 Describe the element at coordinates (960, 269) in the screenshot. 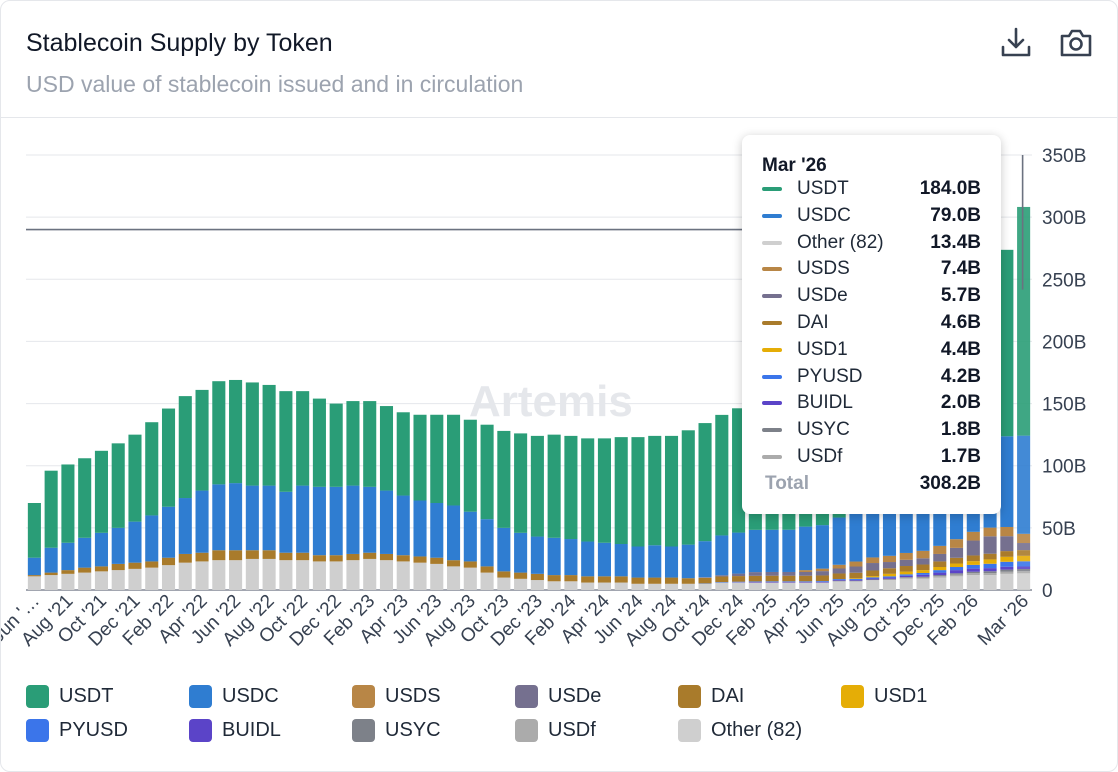

I see `tooltip-series-value: 7.4B` at that location.